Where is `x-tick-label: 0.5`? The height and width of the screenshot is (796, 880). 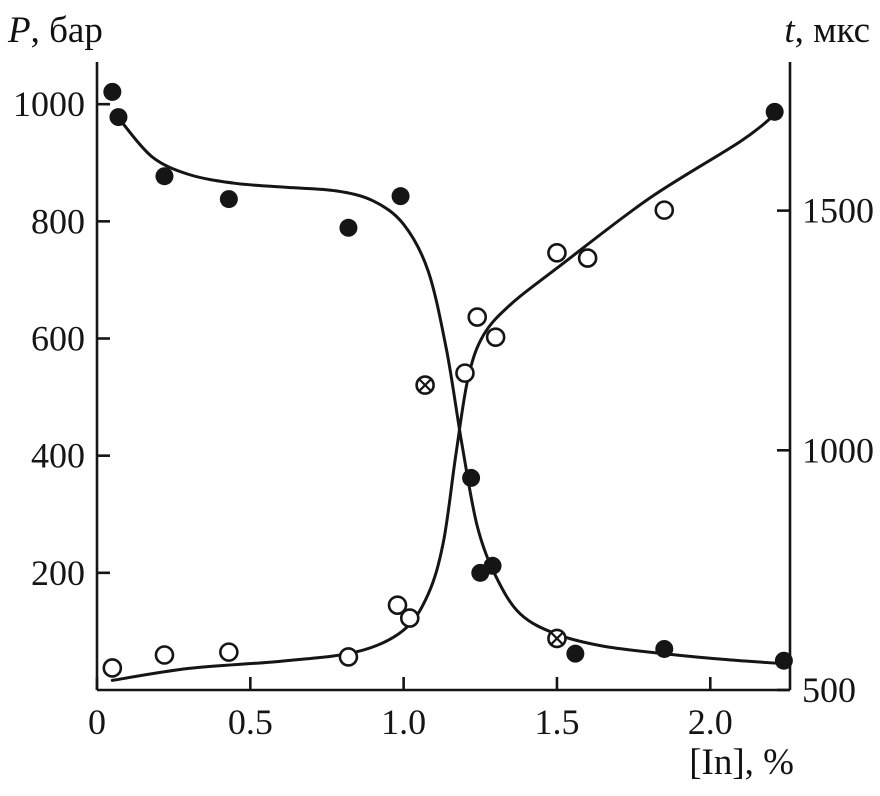 x-tick-label: 0.5 is located at coordinates (250, 722).